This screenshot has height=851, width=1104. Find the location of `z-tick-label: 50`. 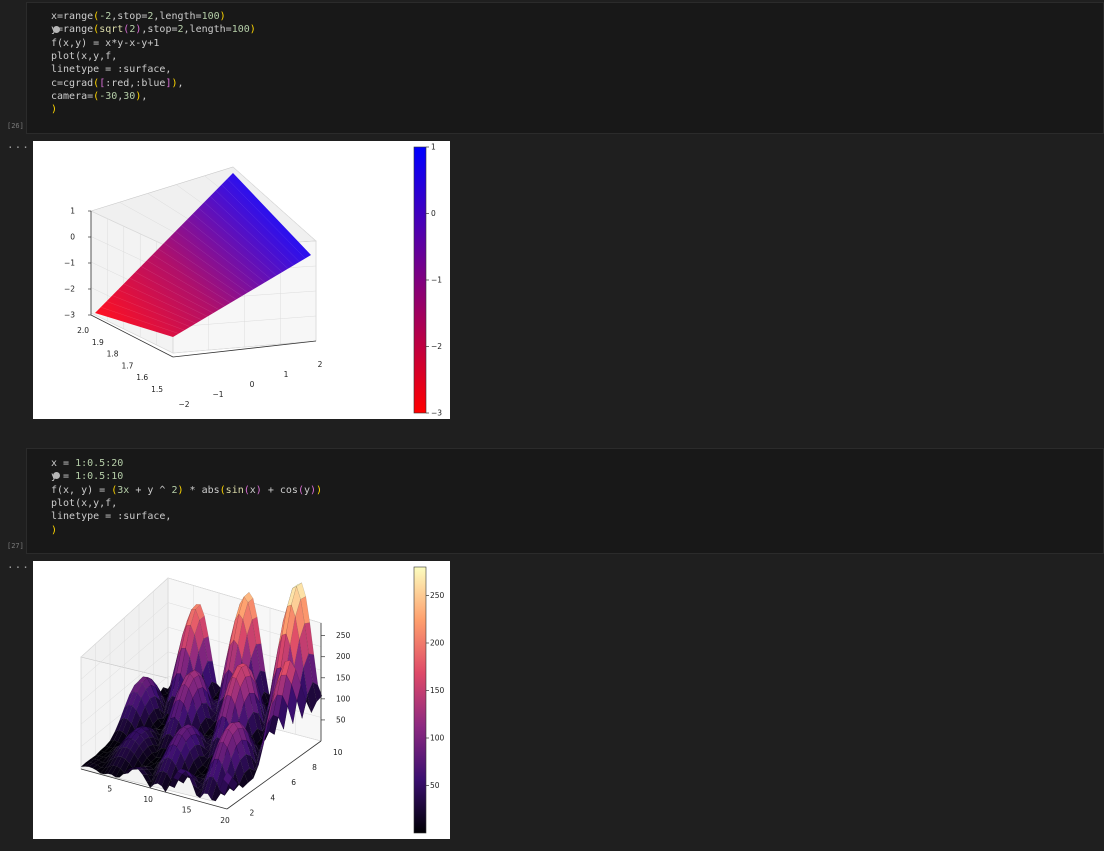

z-tick-label: 50 is located at coordinates (341, 719).